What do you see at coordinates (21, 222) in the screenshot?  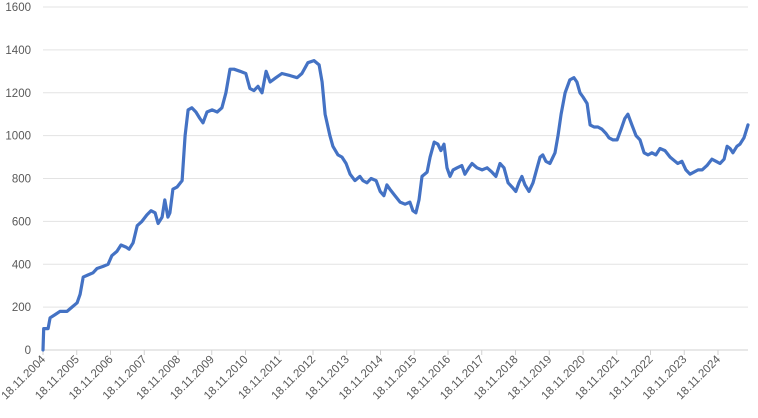 I see `y-tick-label: 600` at bounding box center [21, 222].